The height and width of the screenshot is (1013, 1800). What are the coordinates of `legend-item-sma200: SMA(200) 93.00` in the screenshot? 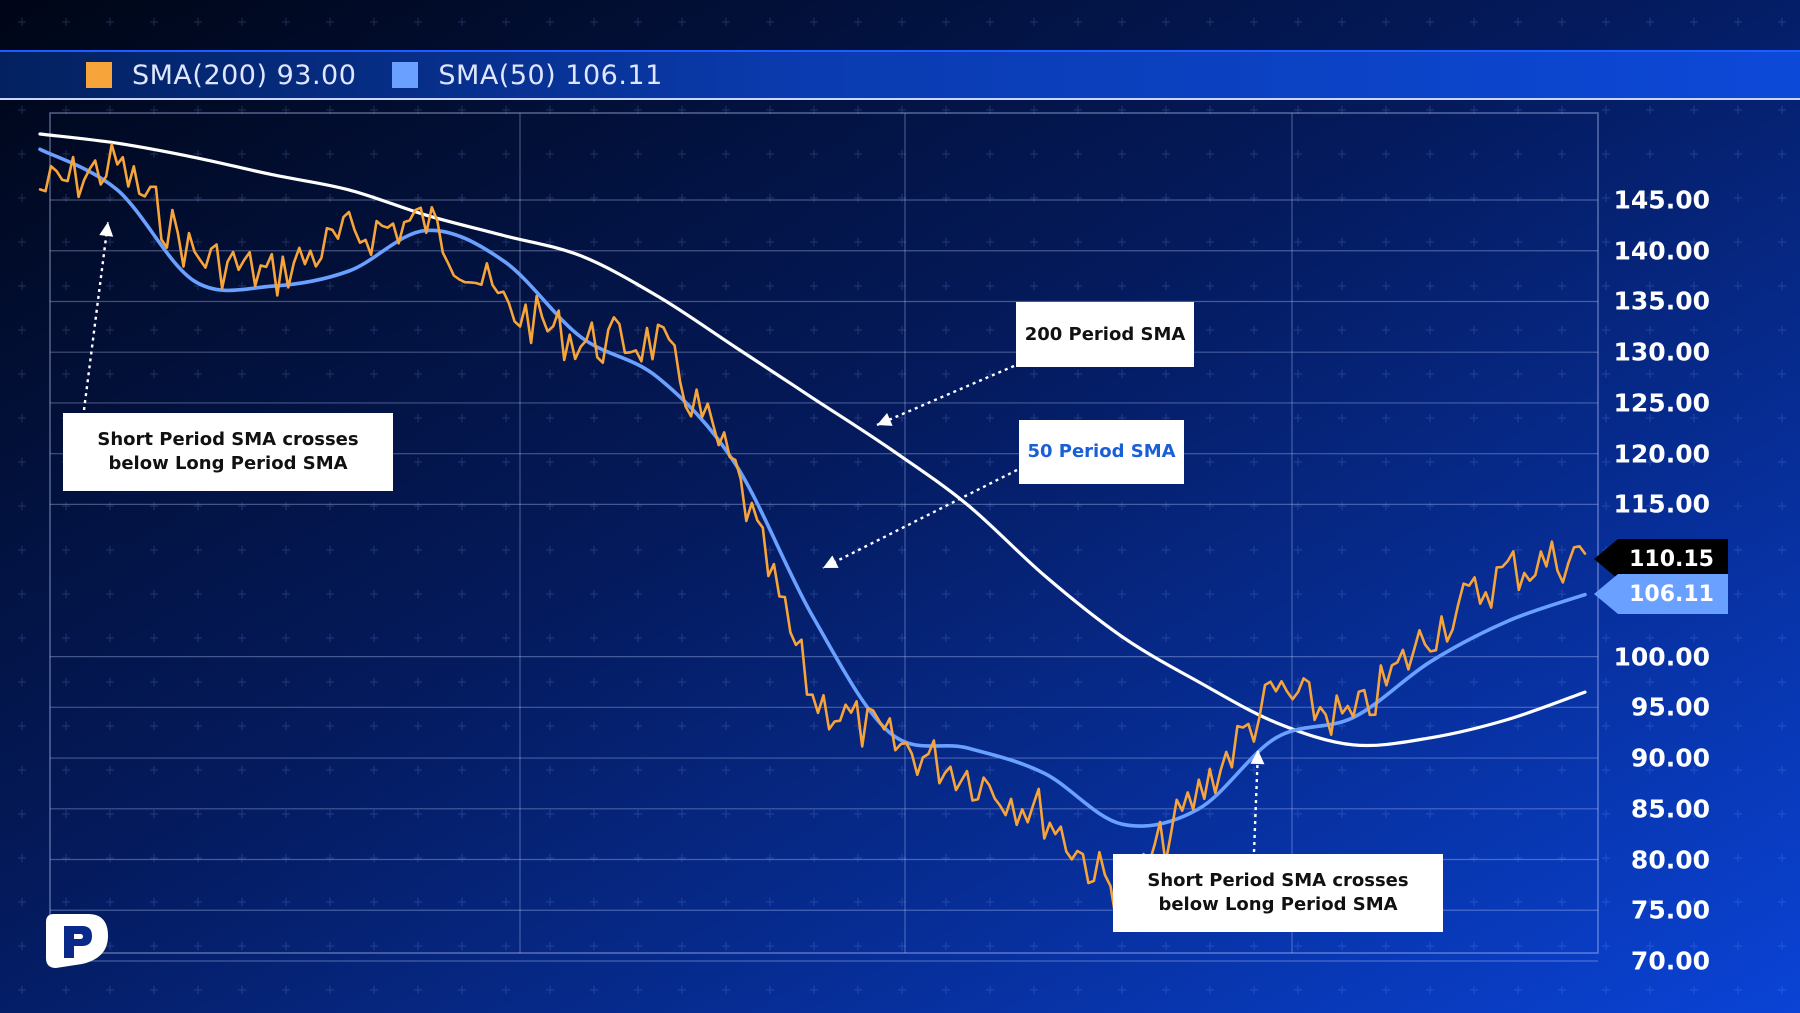 It's located at (221, 75).